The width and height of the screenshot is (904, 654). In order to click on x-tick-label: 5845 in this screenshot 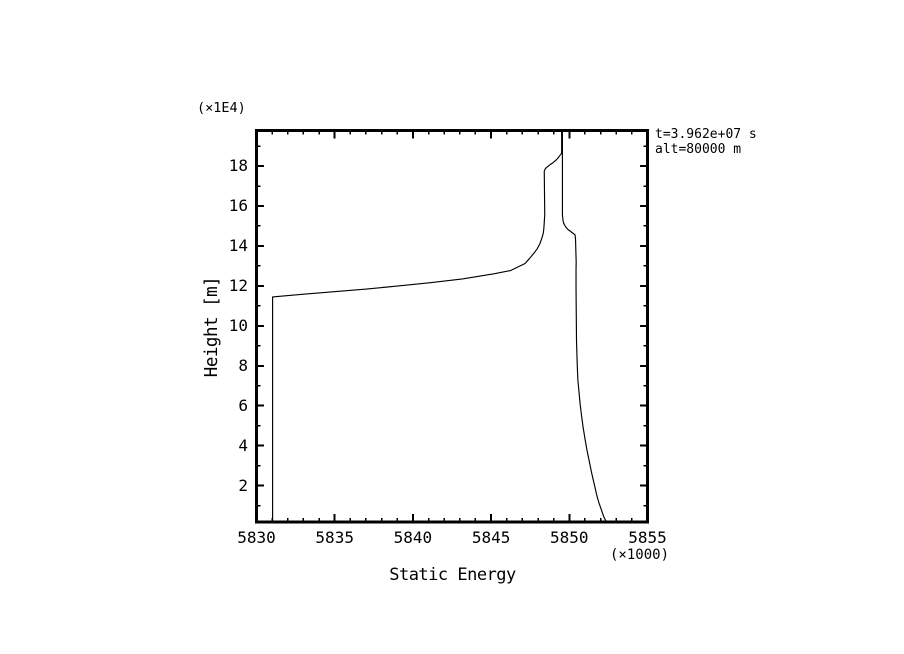, I will do `click(491, 537)`.